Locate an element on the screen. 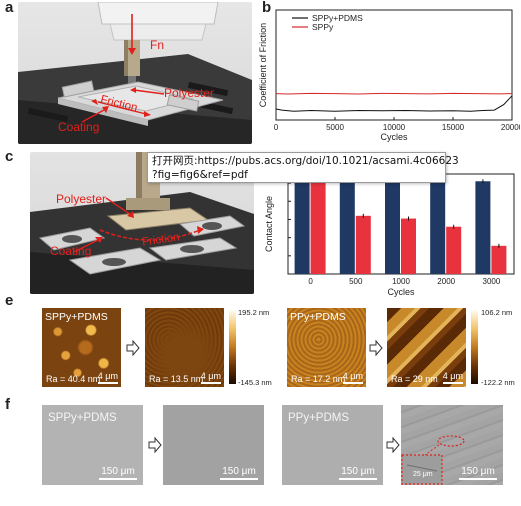 The height and width of the screenshot is (506, 521). panel-a-render: Fn Polyester Friction Coating is located at coordinates (135, 73).